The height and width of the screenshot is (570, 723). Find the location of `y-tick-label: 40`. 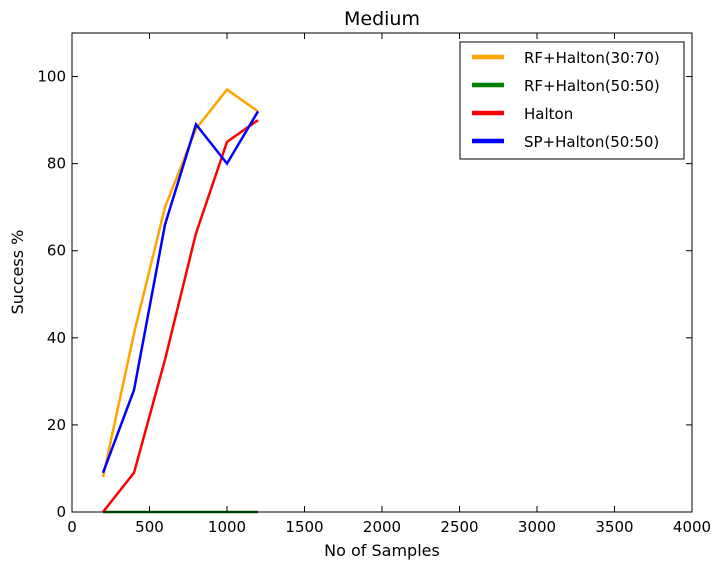

y-tick-label: 40 is located at coordinates (56, 338).